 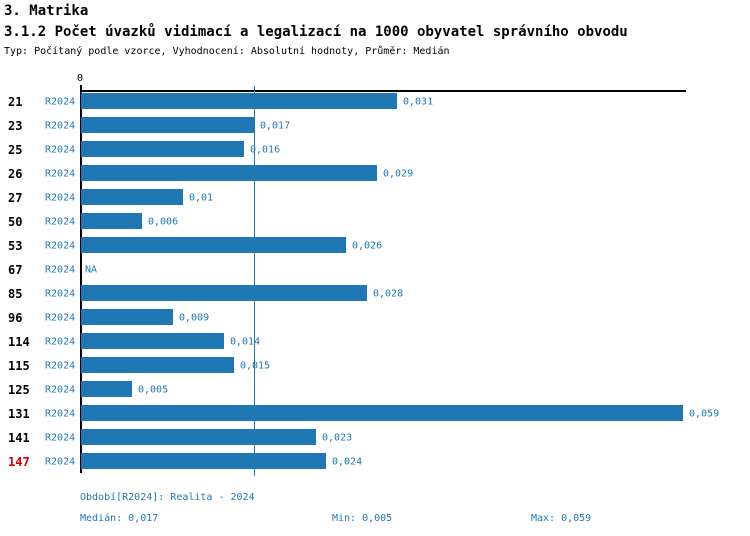 I want to click on section-title: 3. Matrika, so click(x=46, y=11).